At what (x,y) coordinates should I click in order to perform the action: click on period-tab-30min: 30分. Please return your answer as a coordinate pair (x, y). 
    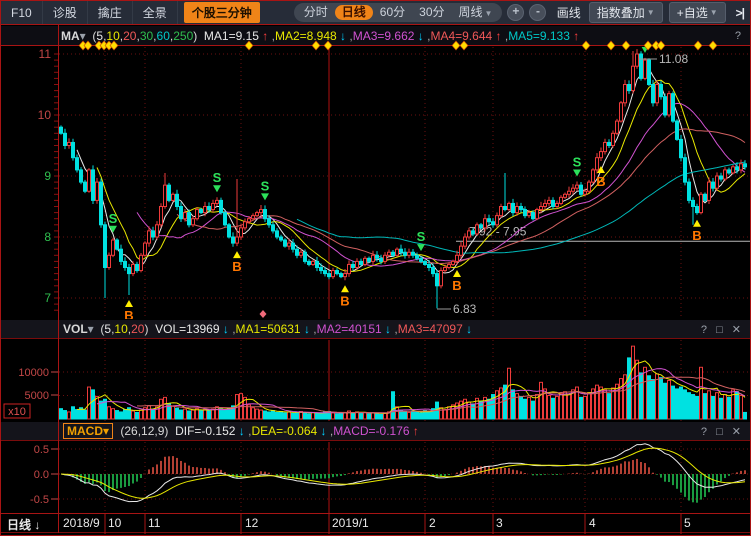
    Looking at the image, I should click on (432, 12).